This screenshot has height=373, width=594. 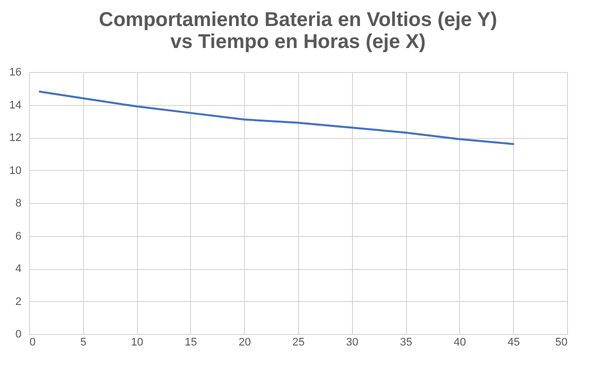 What do you see at coordinates (18, 236) in the screenshot?
I see `y-tick-label: 6` at bounding box center [18, 236].